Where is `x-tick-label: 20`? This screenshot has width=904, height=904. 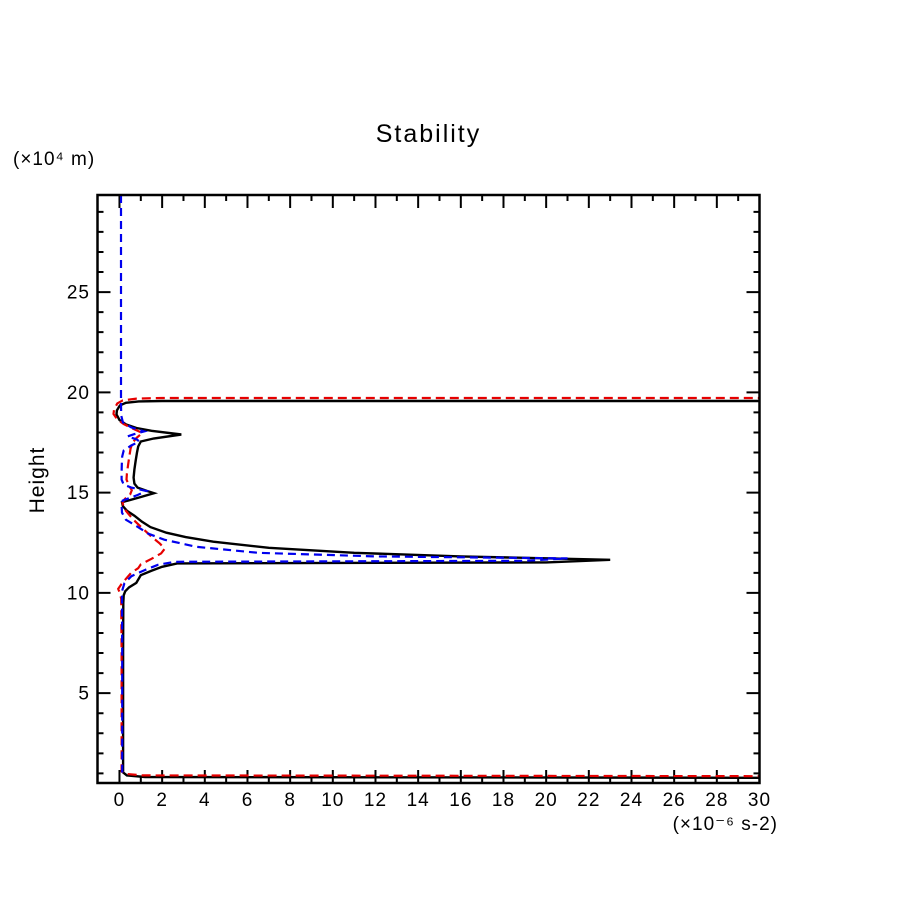
x-tick-label: 20 is located at coordinates (546, 800).